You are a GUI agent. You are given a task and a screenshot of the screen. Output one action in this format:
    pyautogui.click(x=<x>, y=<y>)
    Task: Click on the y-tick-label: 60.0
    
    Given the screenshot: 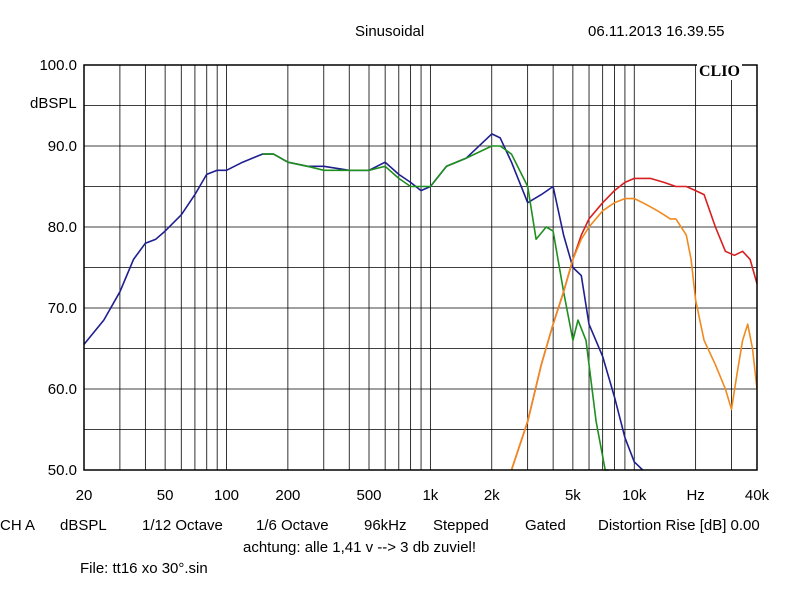 What is the action you would take?
    pyautogui.click(x=62, y=389)
    